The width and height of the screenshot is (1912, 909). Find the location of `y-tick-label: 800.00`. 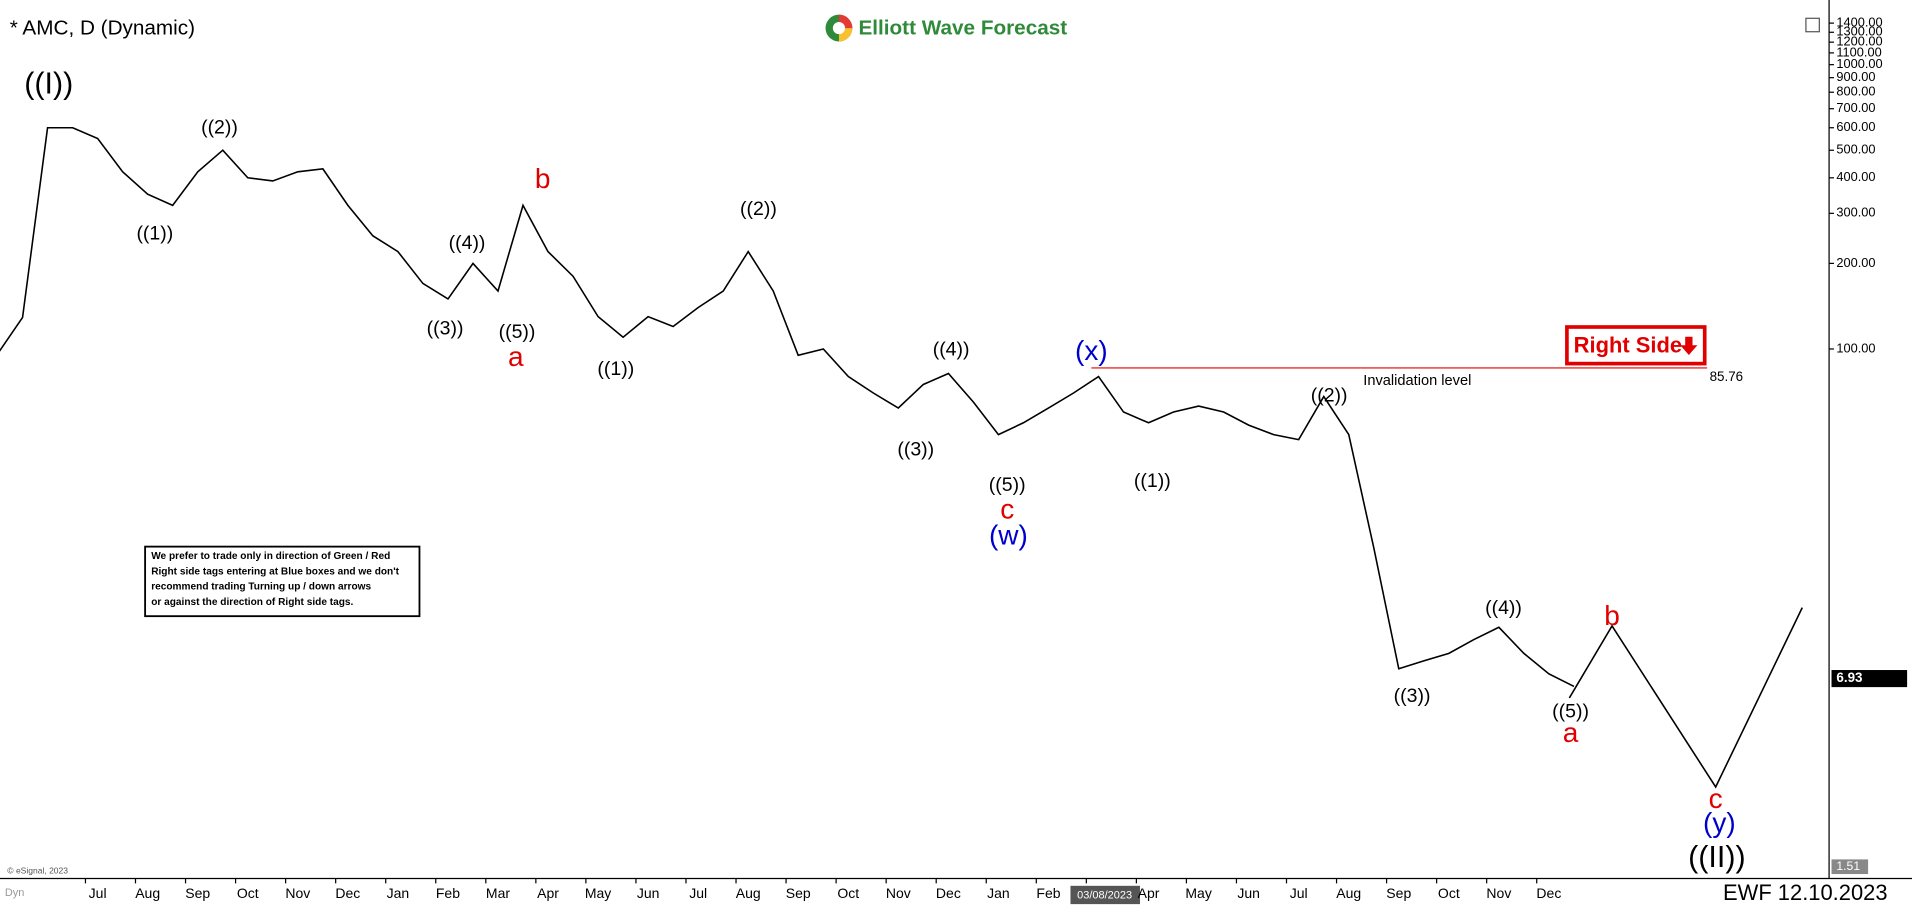

y-tick-label: 800.00 is located at coordinates (1855, 91).